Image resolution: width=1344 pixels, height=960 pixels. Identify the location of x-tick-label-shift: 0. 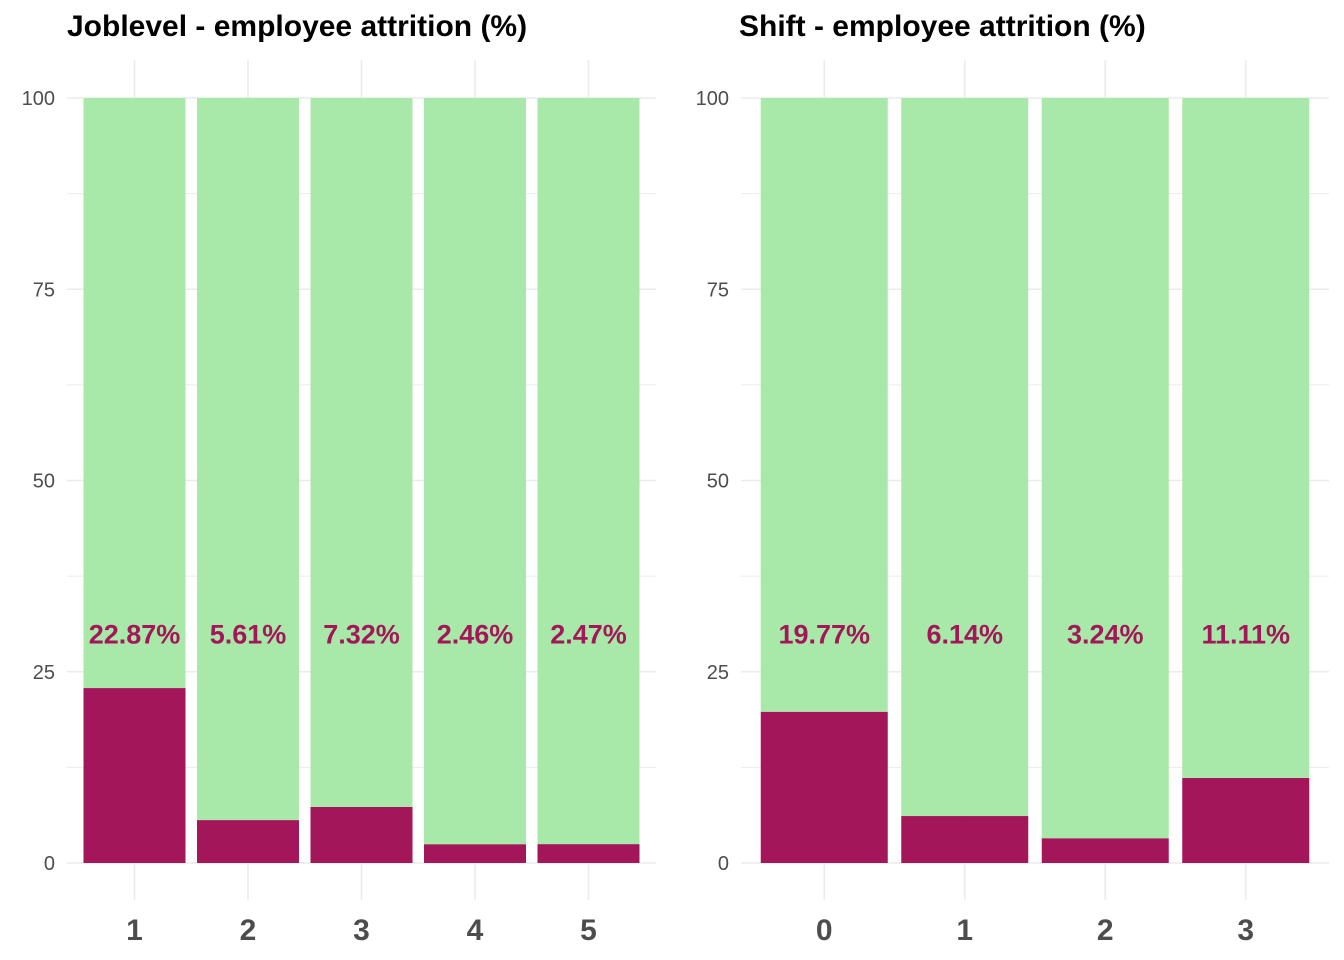
(824, 930).